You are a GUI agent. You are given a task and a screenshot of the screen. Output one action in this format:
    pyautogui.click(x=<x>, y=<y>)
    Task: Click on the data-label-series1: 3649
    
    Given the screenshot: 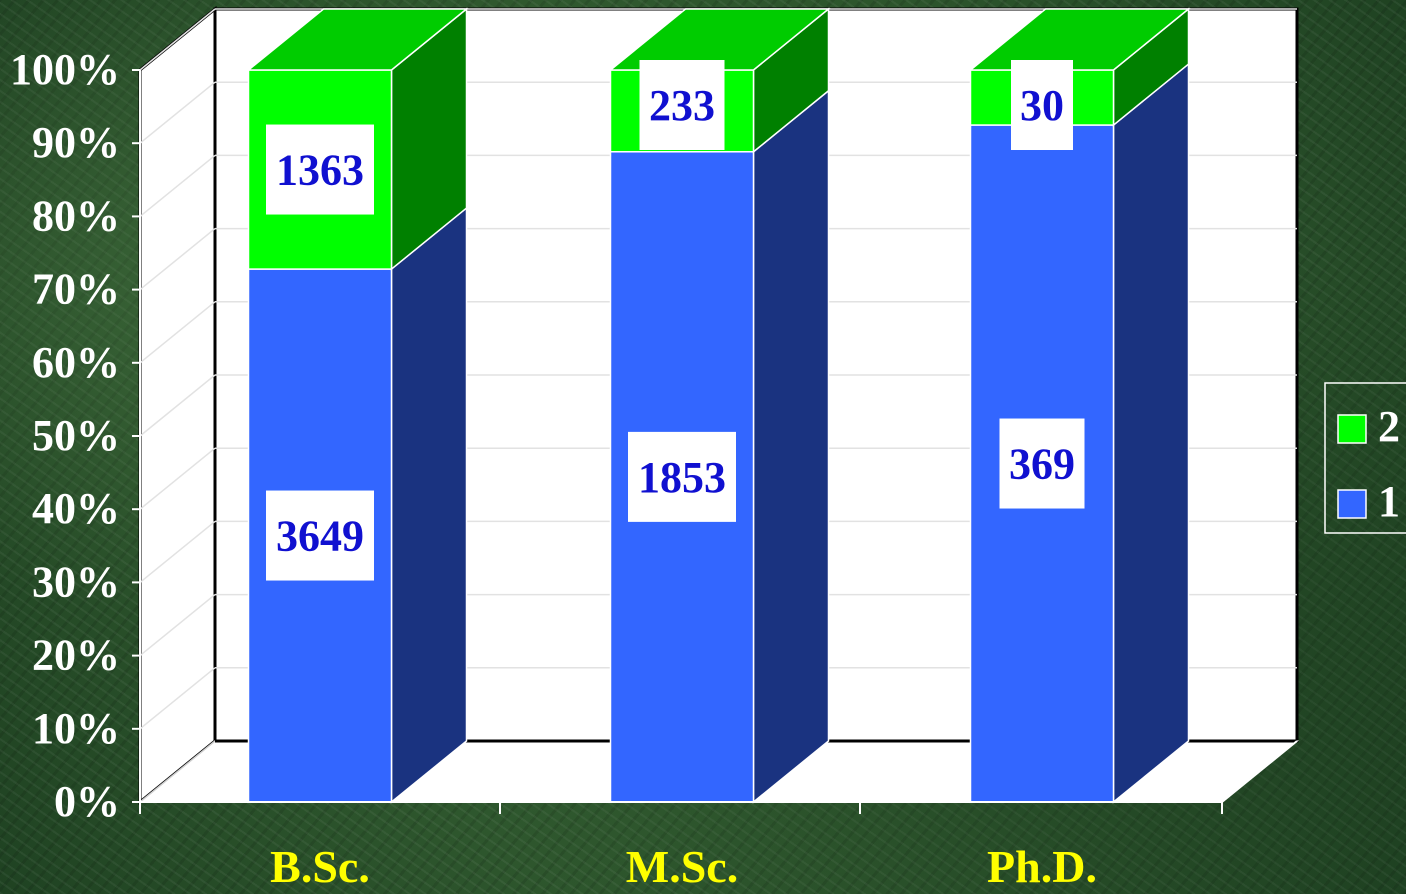 What is the action you would take?
    pyautogui.click(x=320, y=536)
    